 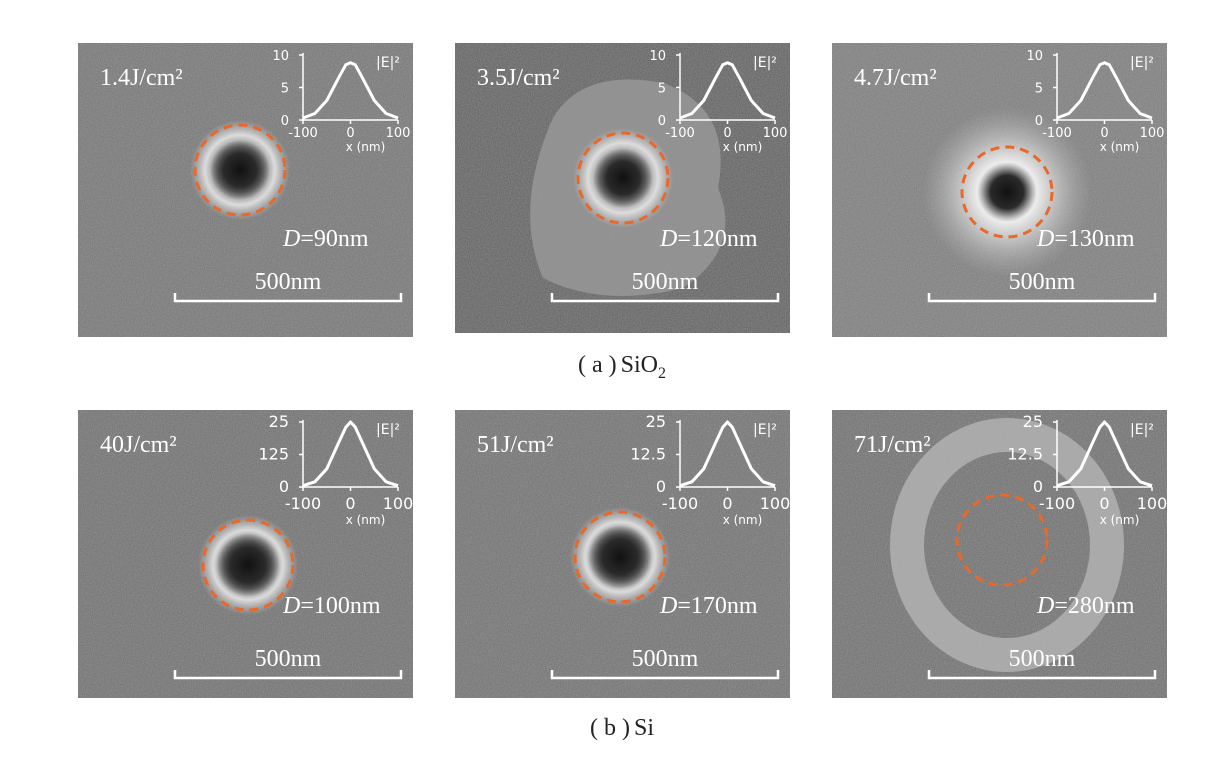 What do you see at coordinates (895, 78) in the screenshot?
I see `fluence-label: 4.7J/cm²` at bounding box center [895, 78].